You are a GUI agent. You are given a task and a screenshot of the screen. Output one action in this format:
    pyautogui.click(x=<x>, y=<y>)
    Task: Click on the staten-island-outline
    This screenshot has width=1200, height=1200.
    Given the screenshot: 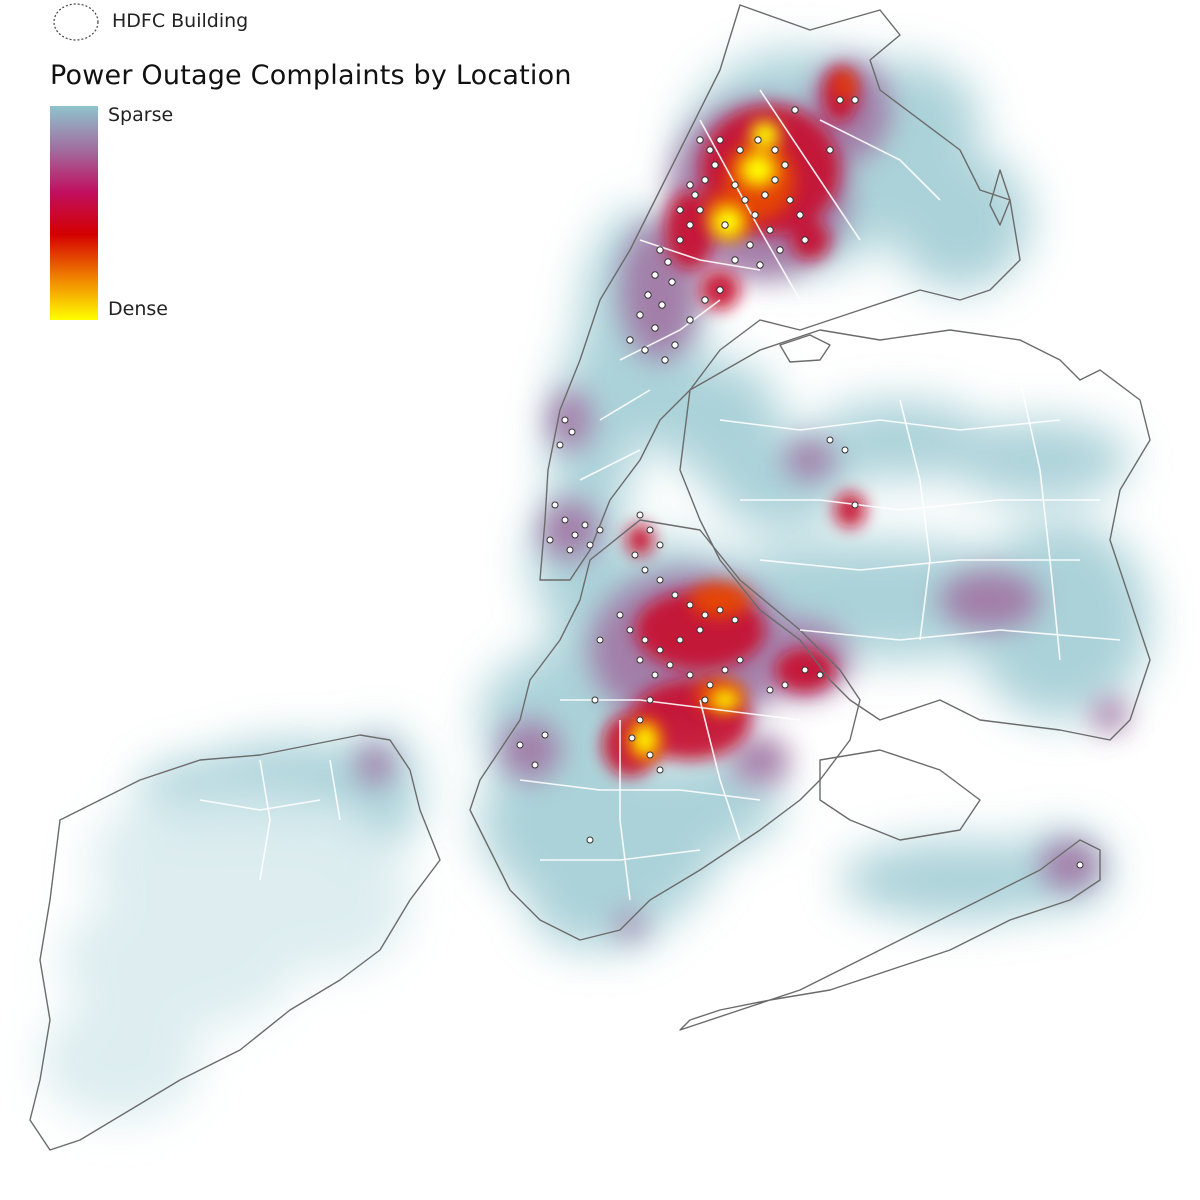 What is the action you would take?
    pyautogui.click(x=235, y=942)
    